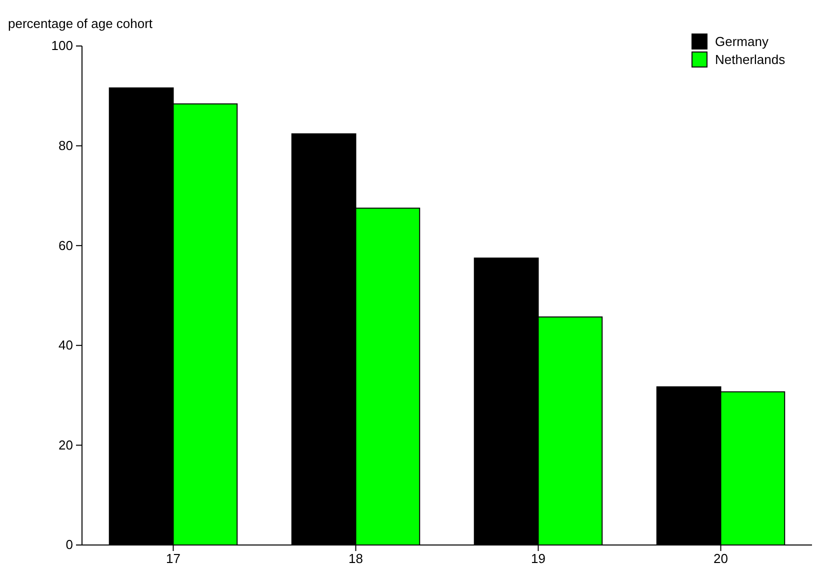  What do you see at coordinates (750, 59) in the screenshot?
I see `legend-label: Netherlands` at bounding box center [750, 59].